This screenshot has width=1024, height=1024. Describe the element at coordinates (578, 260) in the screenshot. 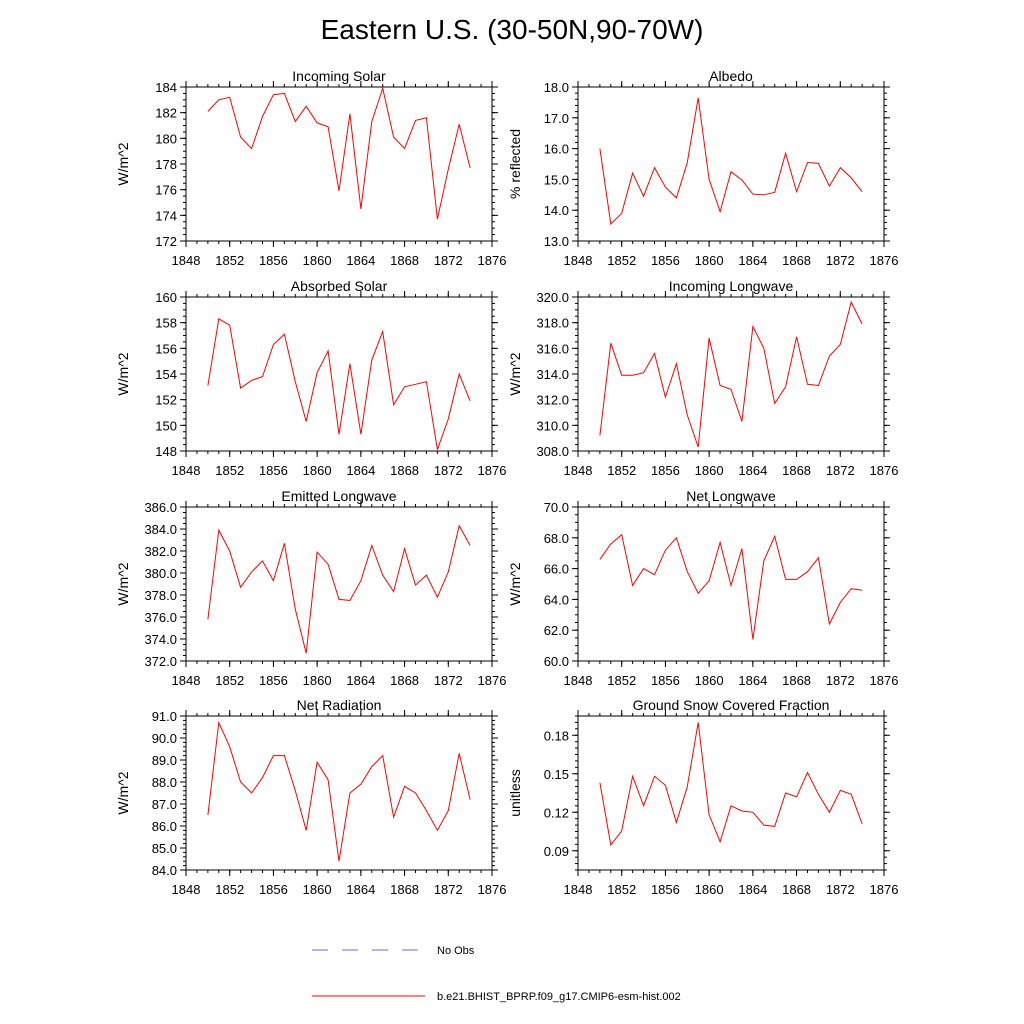

I see `x-tick-label: 1848` at that location.